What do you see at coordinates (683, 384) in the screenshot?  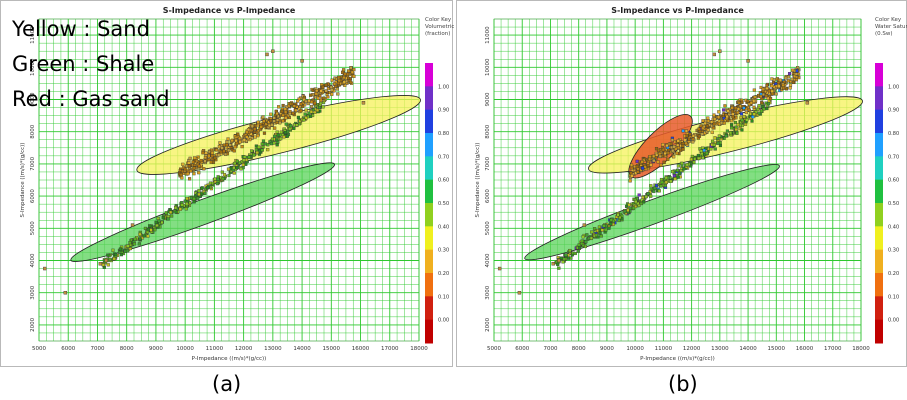 I see `caption-b: (b)` at bounding box center [683, 384].